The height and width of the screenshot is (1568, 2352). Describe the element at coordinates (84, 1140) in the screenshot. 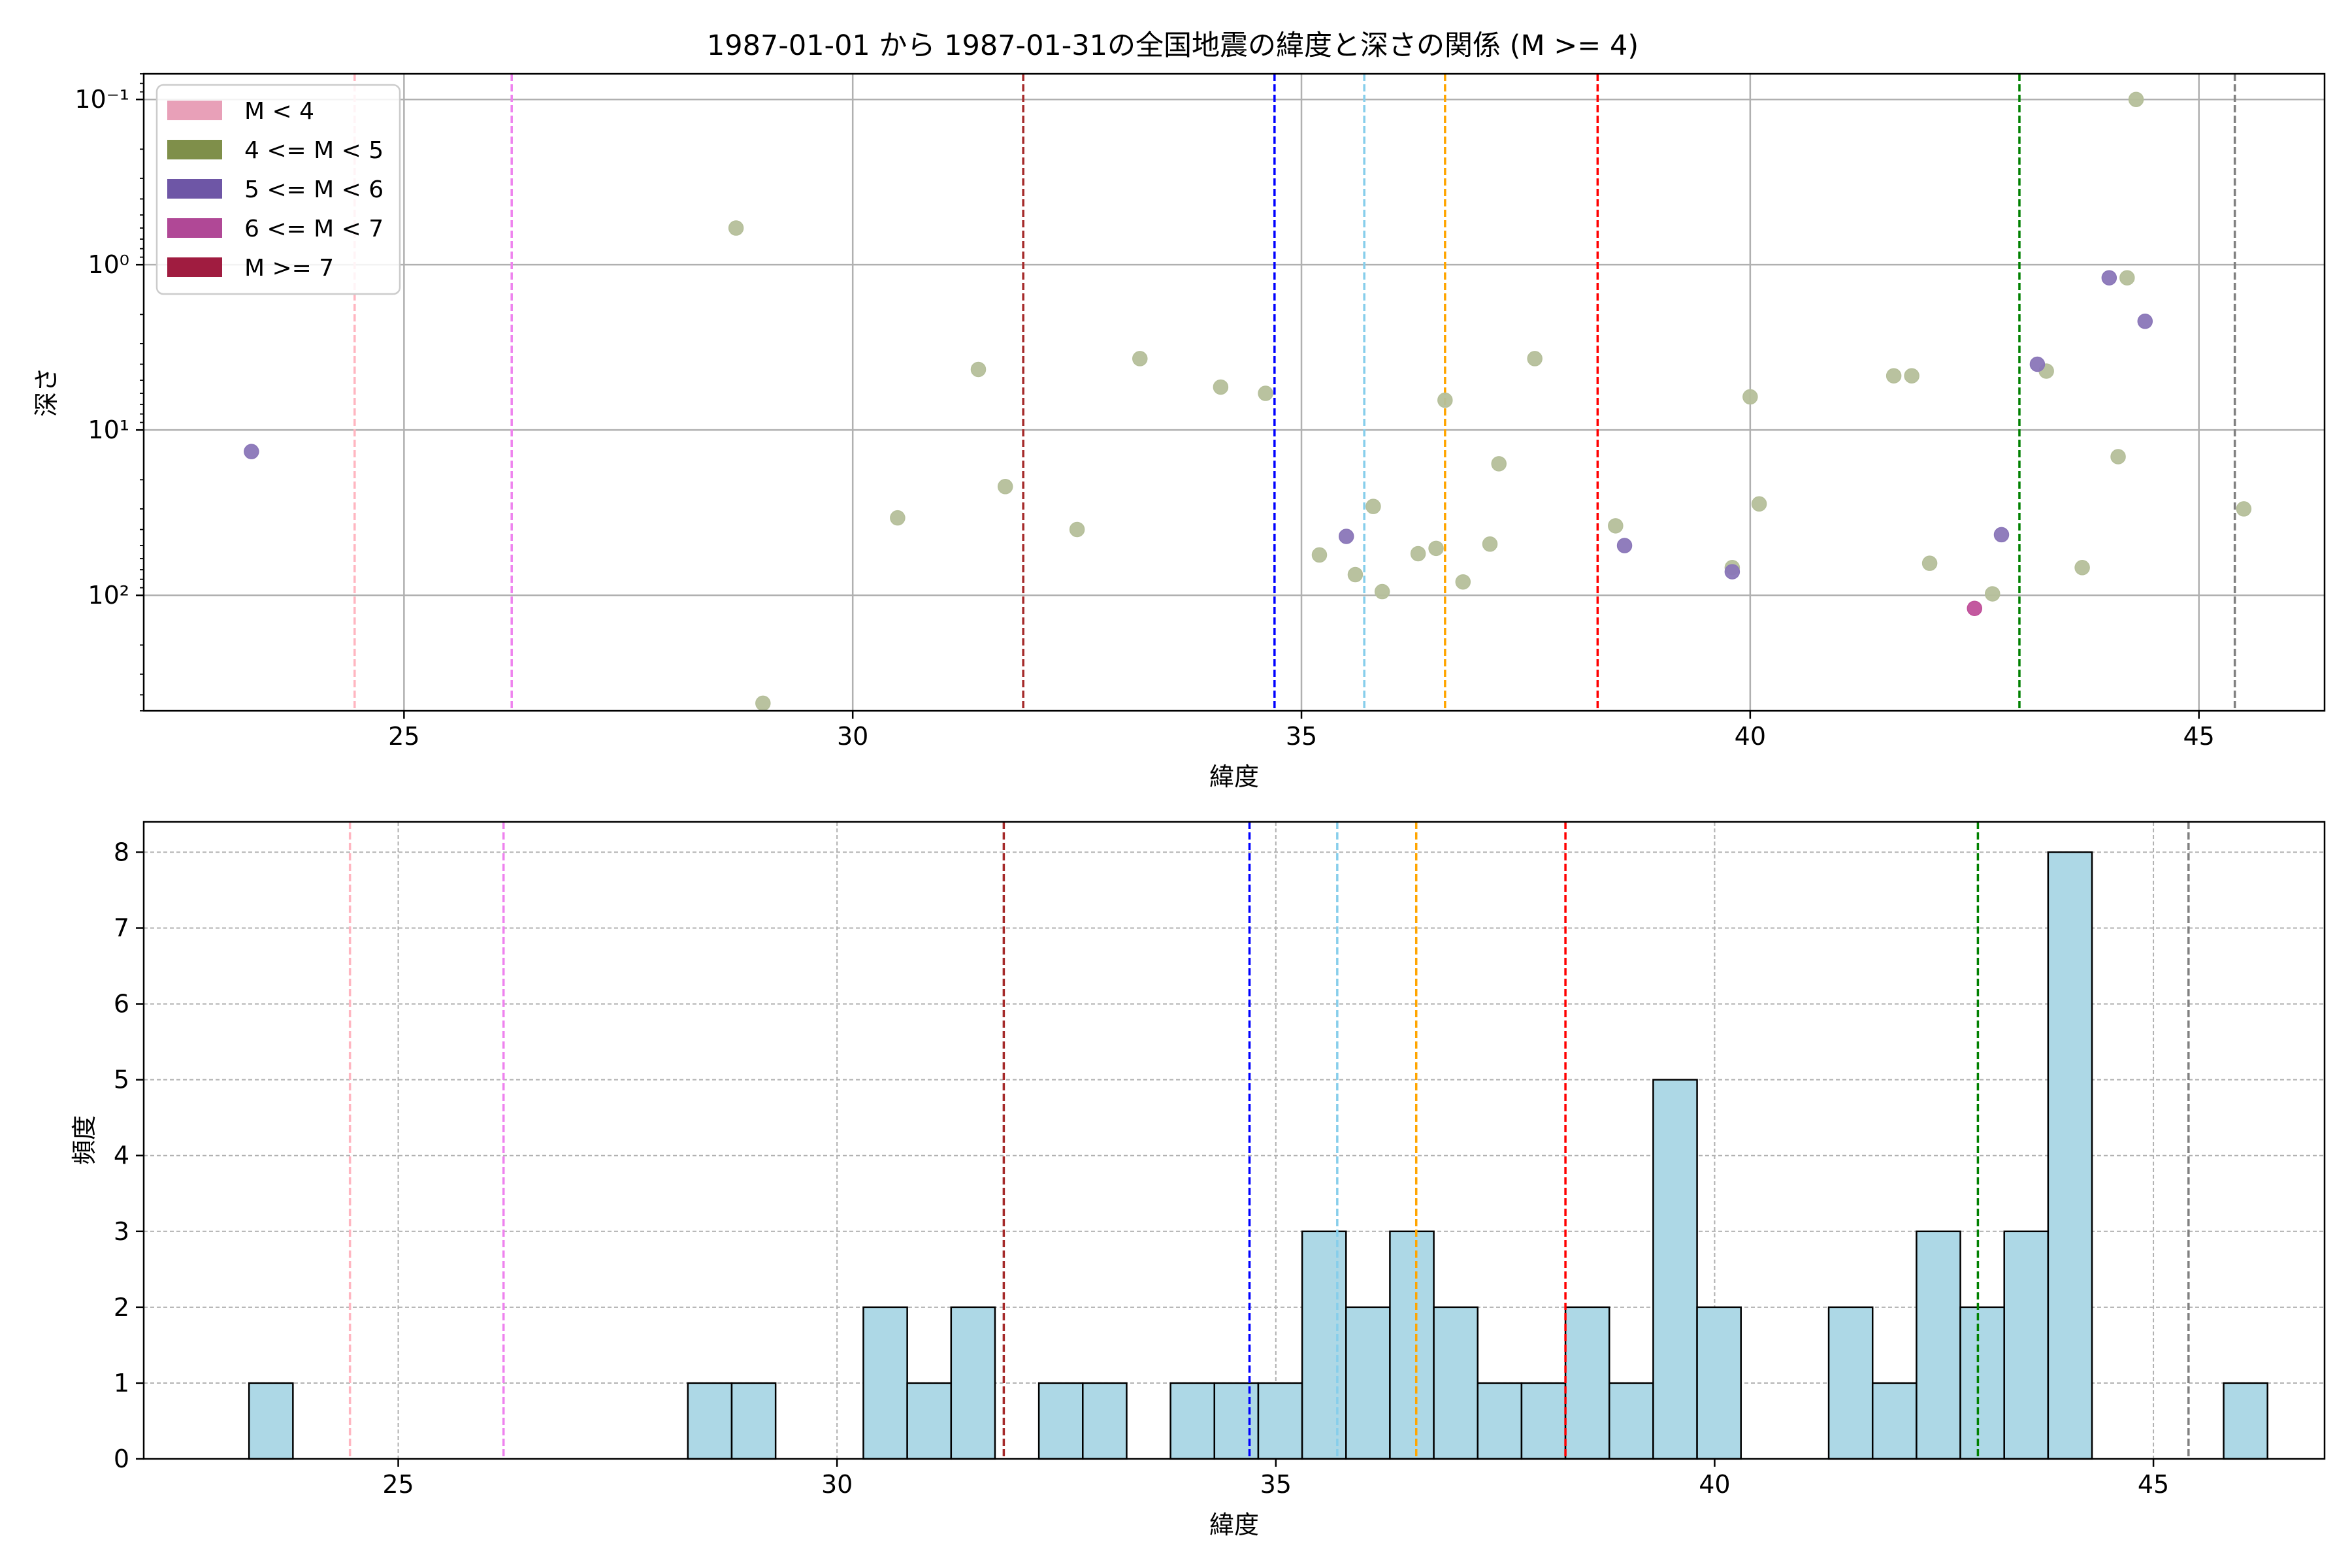

I see `histogram-y-axis-label: 頻度` at that location.